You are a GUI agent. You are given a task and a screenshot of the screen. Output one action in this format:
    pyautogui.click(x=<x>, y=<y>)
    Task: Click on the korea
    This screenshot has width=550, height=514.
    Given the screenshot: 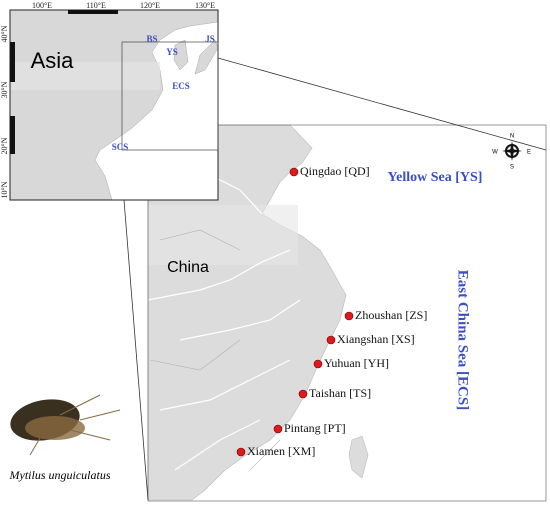 What is the action you would take?
    pyautogui.click(x=181, y=55)
    